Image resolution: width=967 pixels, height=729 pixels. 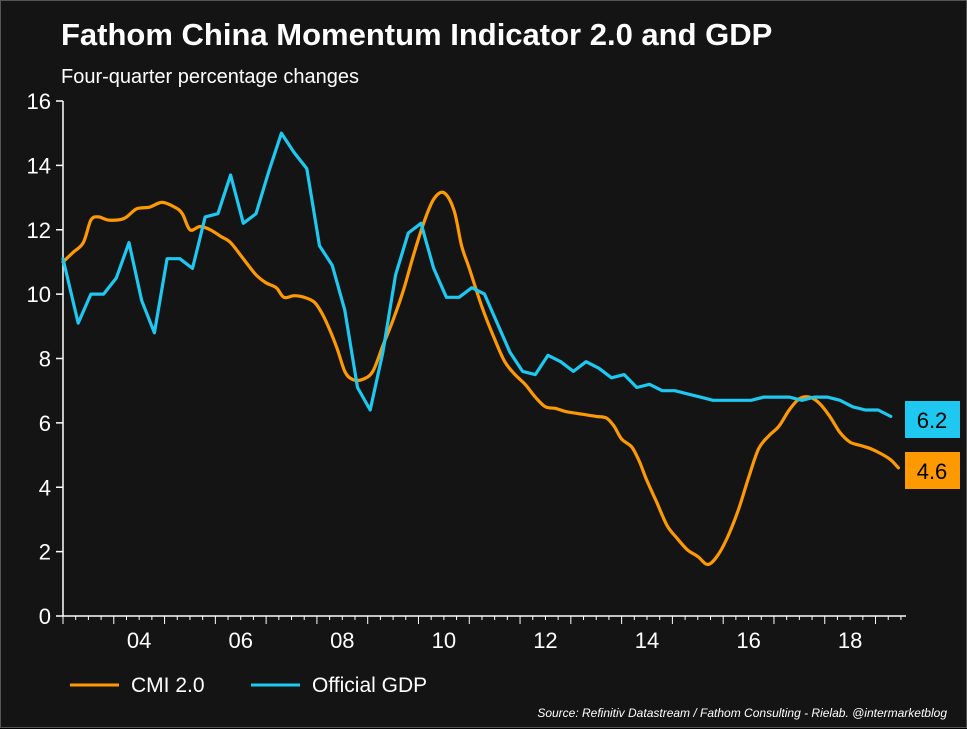 I want to click on y-tick-label: 0, so click(x=45, y=616).